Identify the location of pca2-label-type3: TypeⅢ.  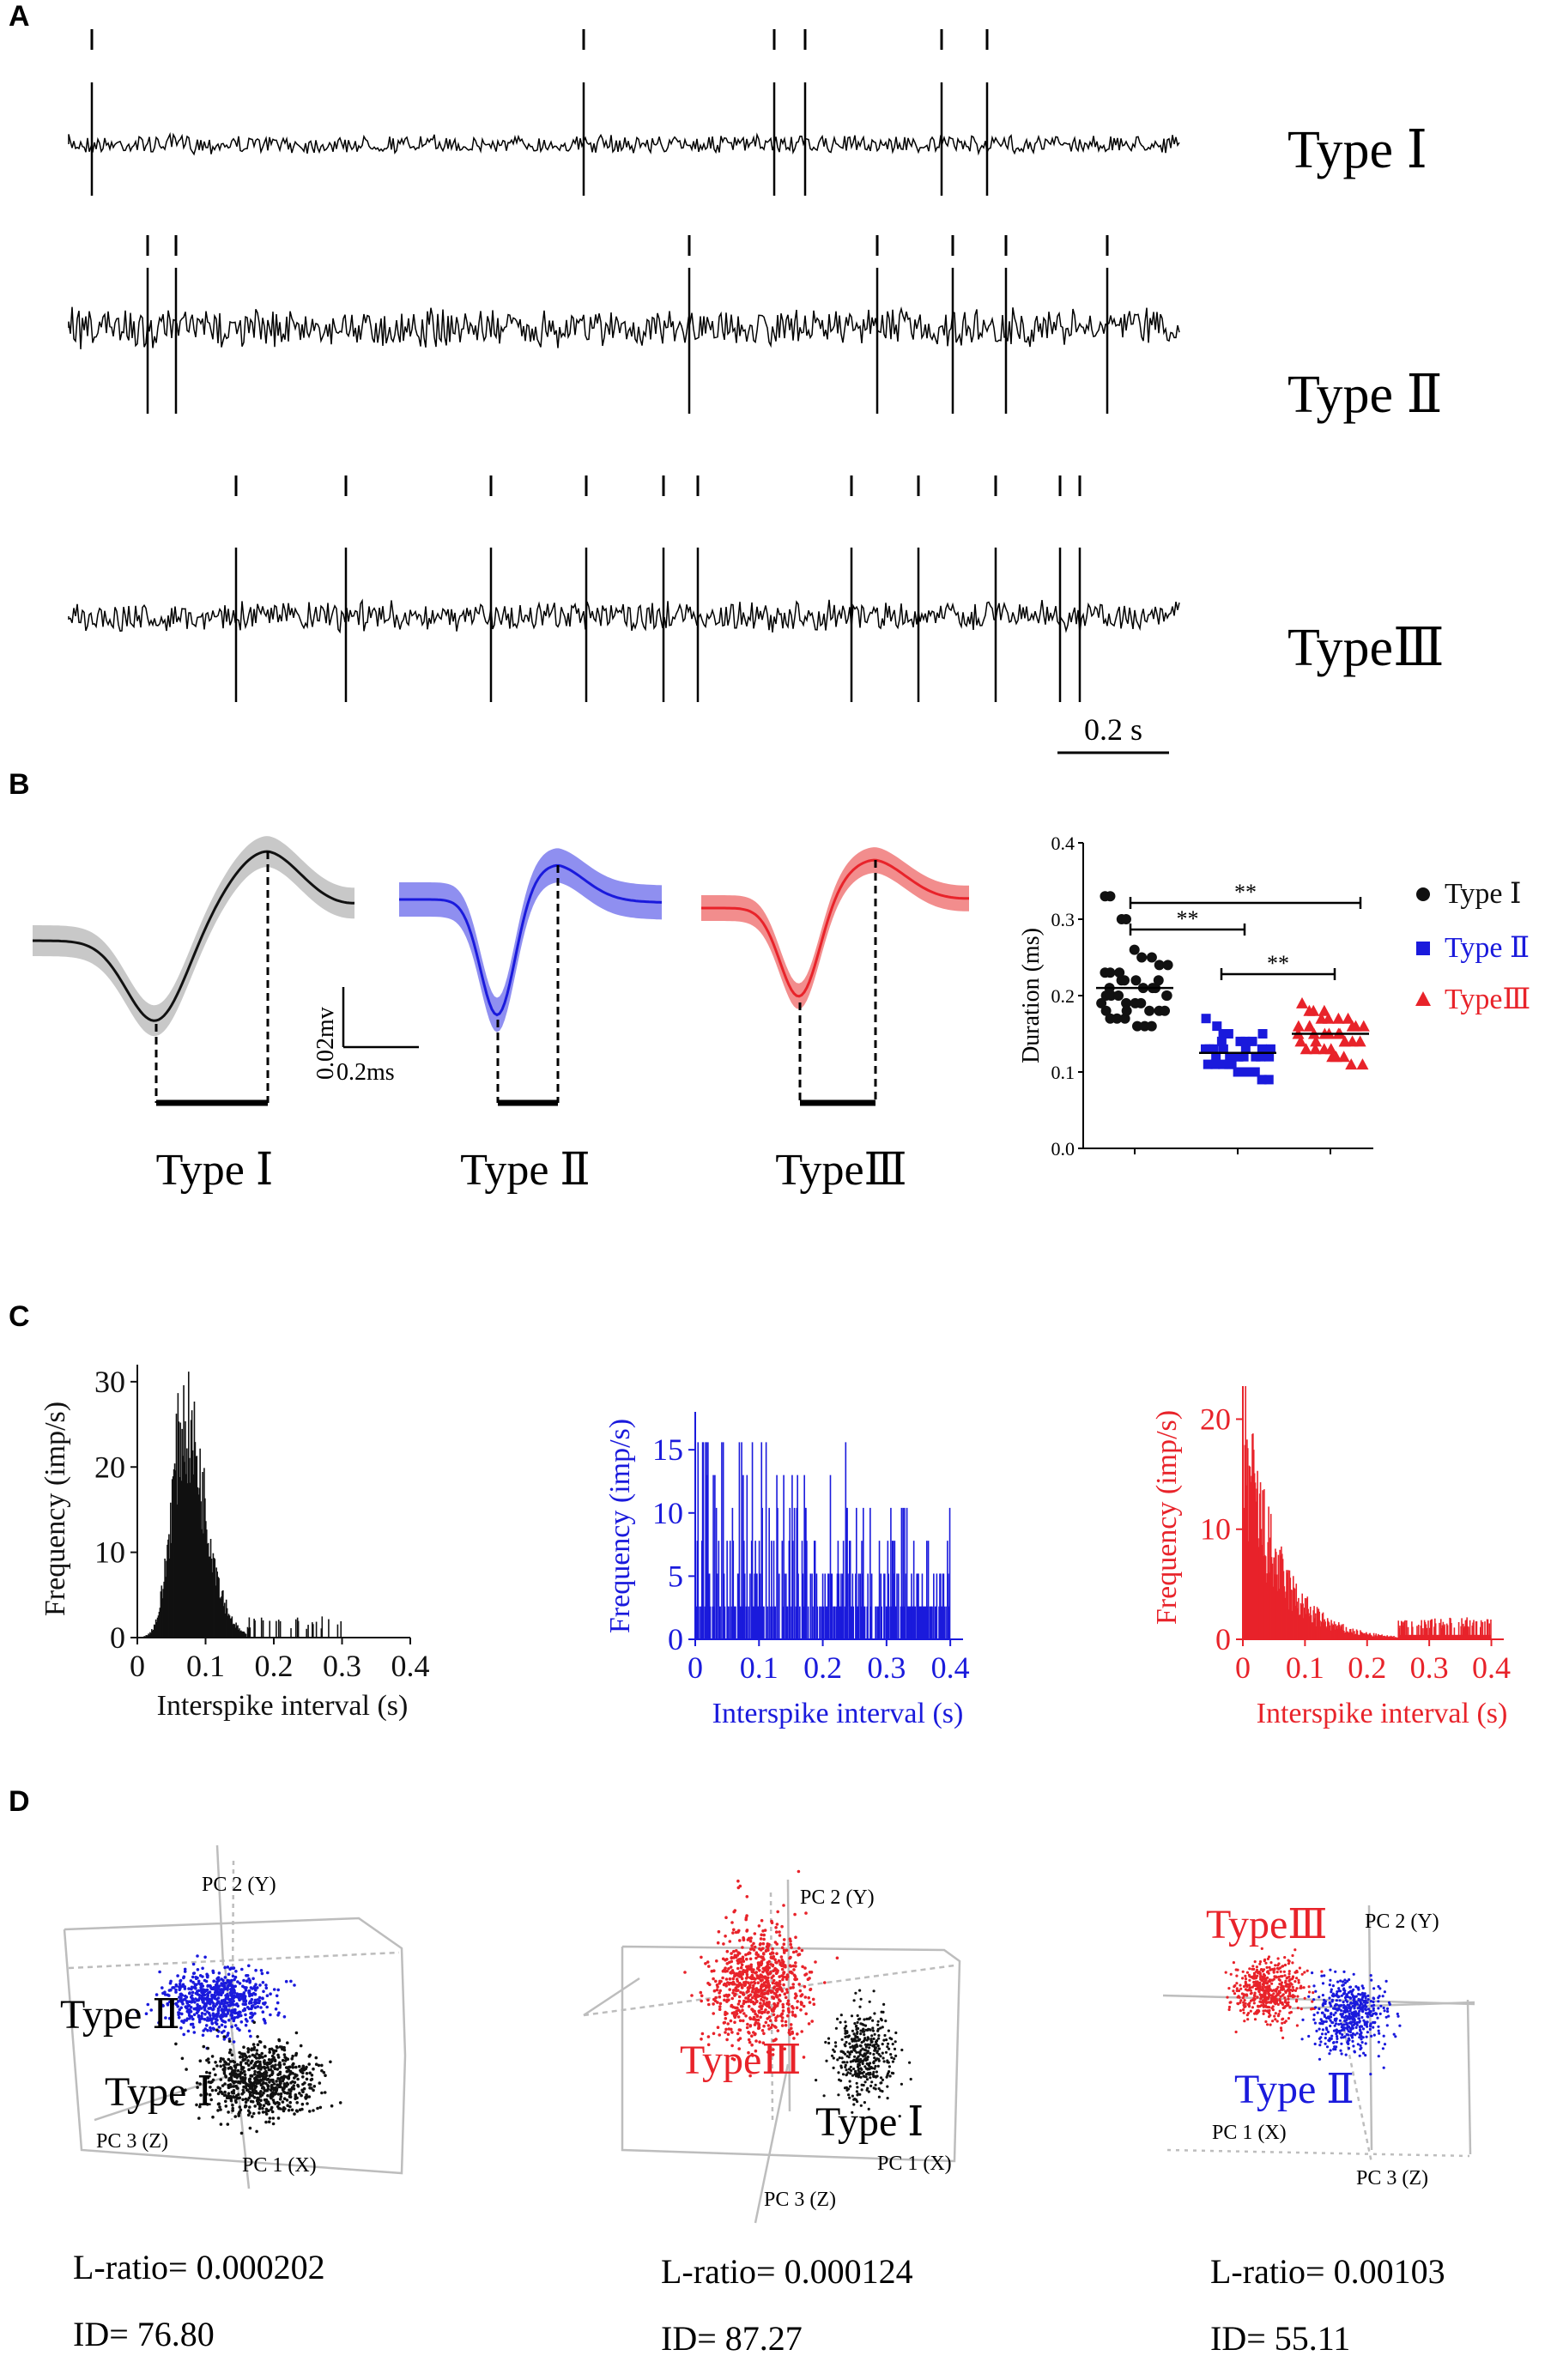
(741, 2061).